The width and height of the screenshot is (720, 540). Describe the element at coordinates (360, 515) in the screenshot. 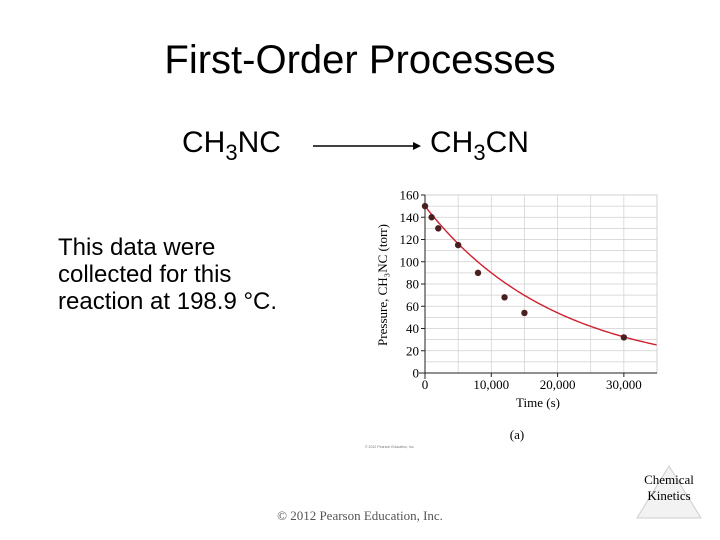

I see `copyright: © 2012 Pearson Education, Inc.` at that location.